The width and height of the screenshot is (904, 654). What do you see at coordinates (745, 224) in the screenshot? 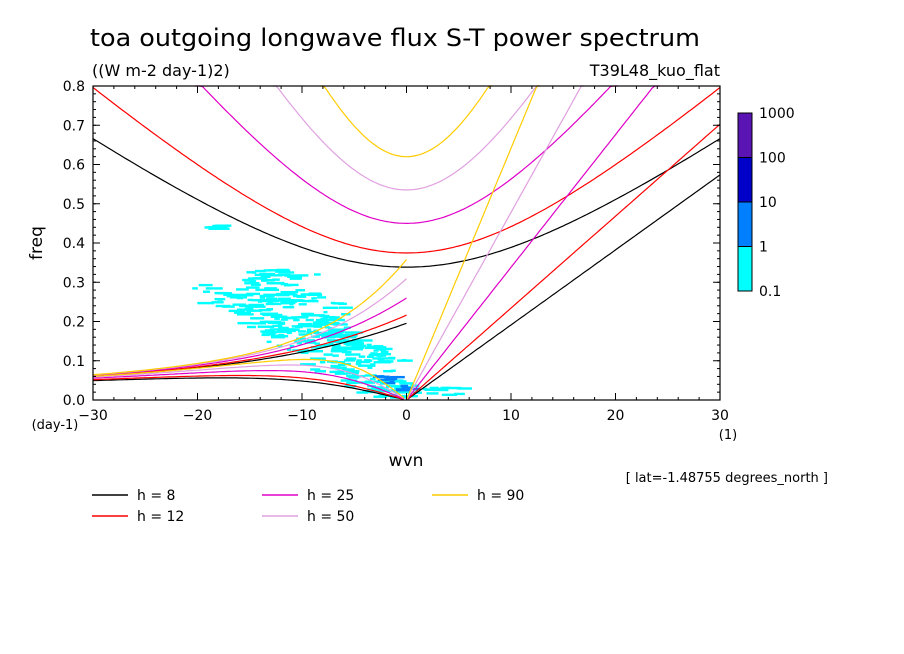
I see `colorbar-segment` at bounding box center [745, 224].